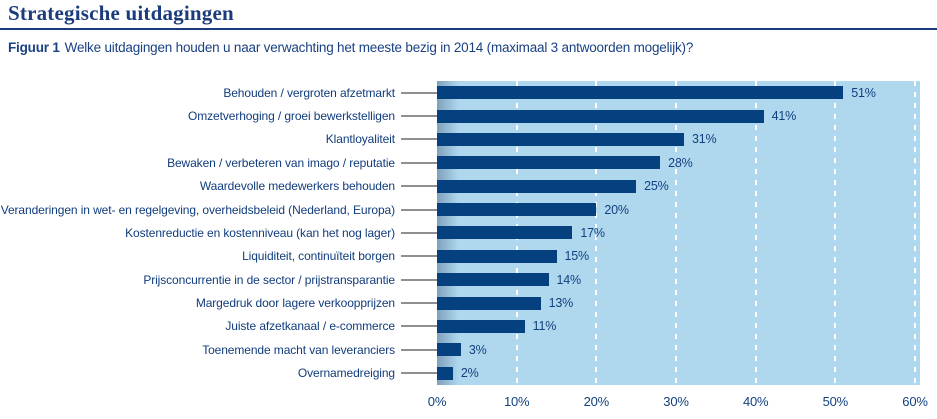 This screenshot has height=419, width=937. What do you see at coordinates (516, 401) in the screenshot?
I see `x-axis-label: 10%` at bounding box center [516, 401].